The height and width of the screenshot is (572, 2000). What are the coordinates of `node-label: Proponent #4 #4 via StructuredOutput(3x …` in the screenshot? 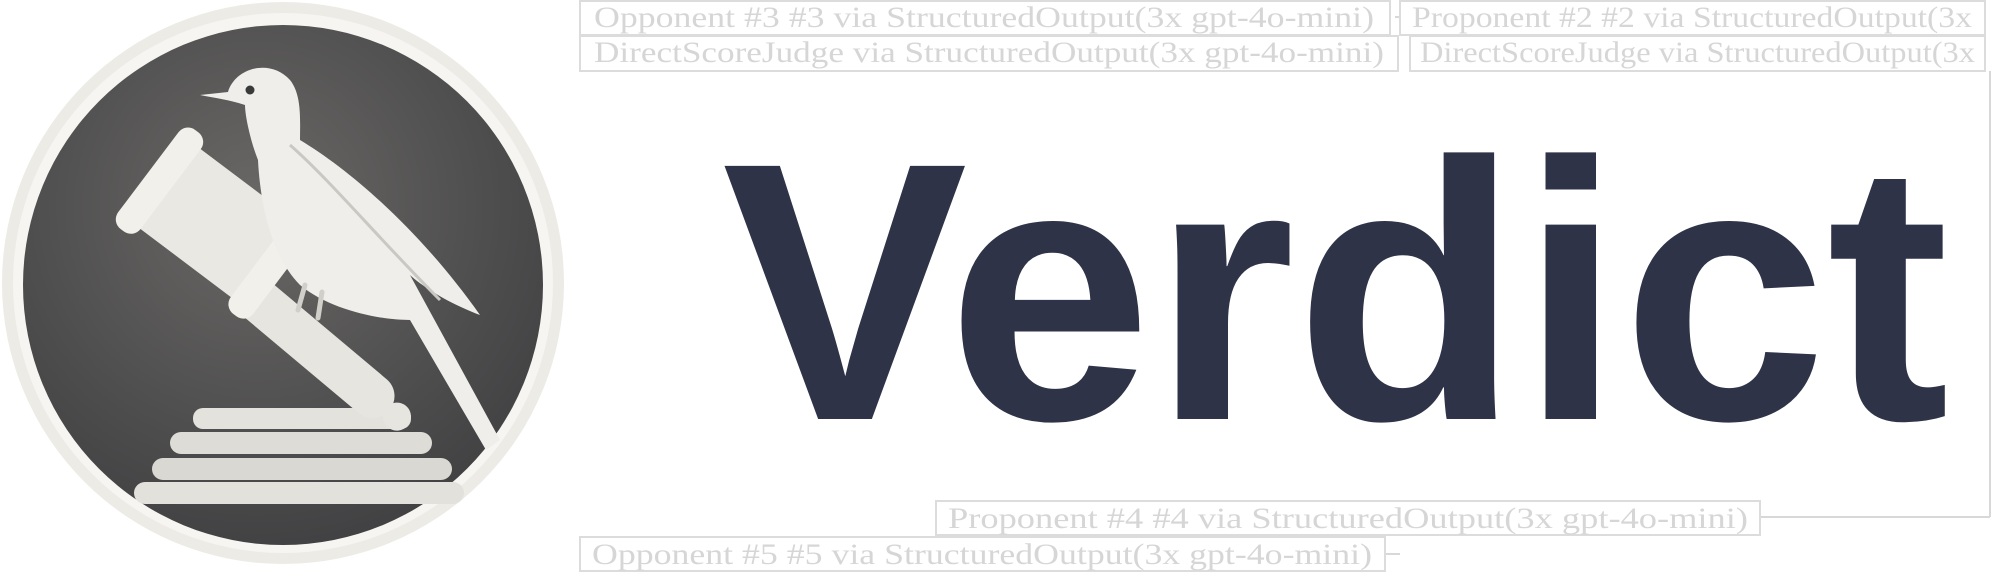 It's located at (1348, 518).